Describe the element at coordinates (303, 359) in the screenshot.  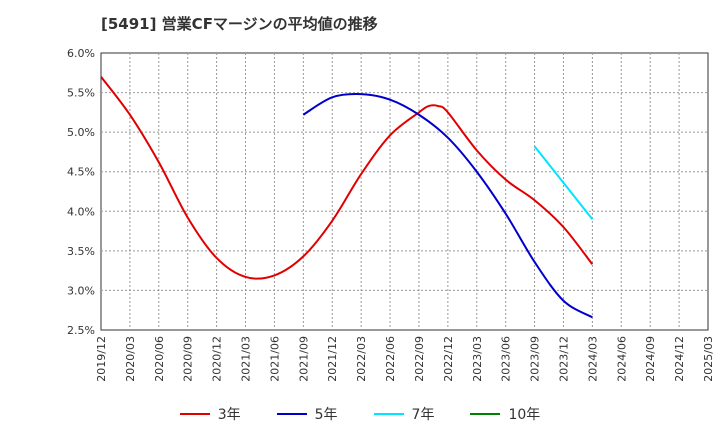
I see `x-tick-label: 2021/09` at that location.